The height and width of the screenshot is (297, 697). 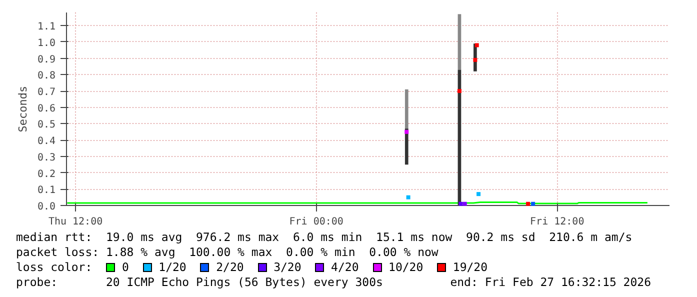 What do you see at coordinates (550, 282) in the screenshot?
I see `text: end: Fri Feb 27 16:32:15 2026` at bounding box center [550, 282].